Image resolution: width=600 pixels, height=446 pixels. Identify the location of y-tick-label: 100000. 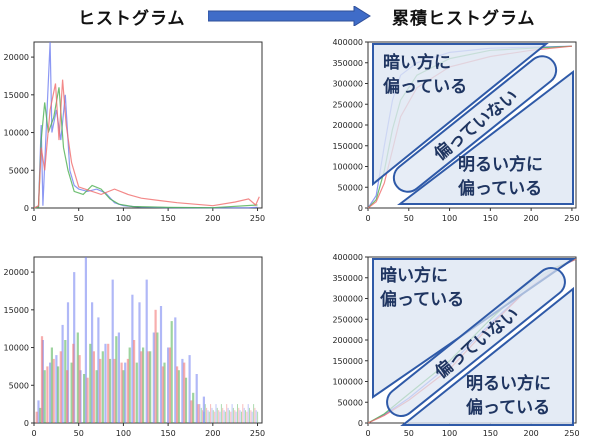
(347, 167).